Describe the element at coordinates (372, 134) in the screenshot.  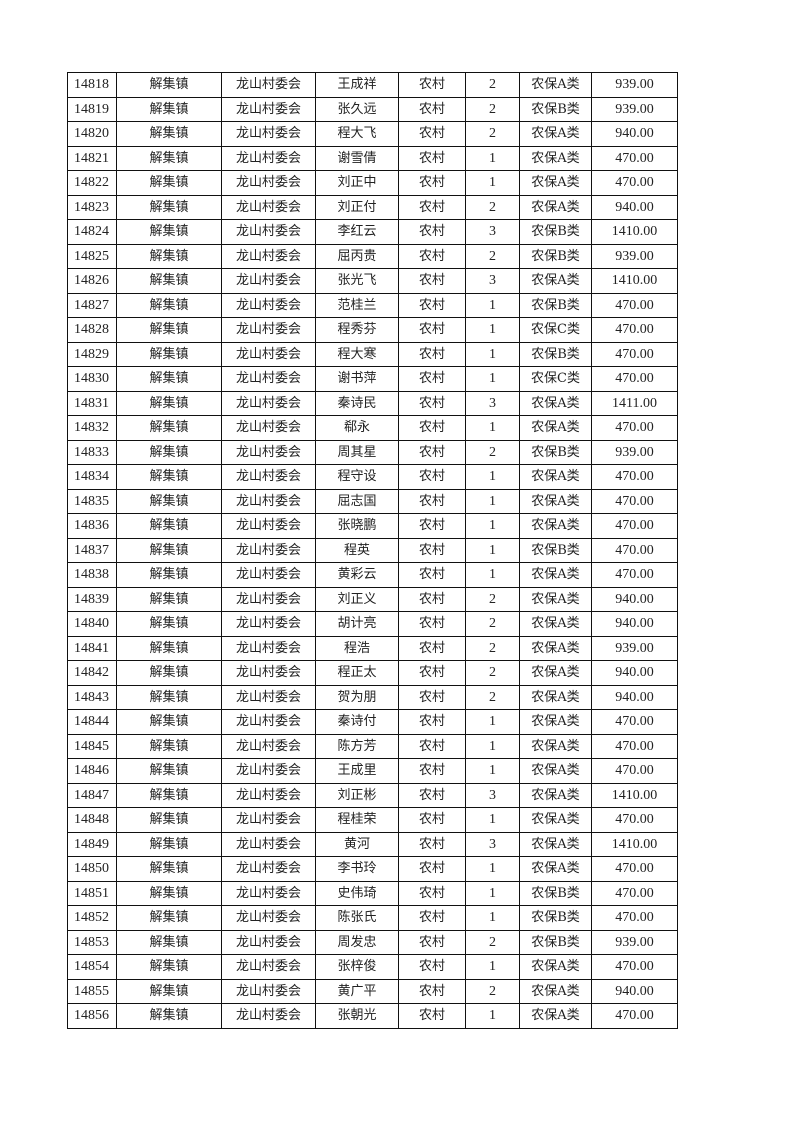
I see `table-row: 14820 解集镇 龙山村委会 程大飞 农村 2 农保A类 940.00` at that location.